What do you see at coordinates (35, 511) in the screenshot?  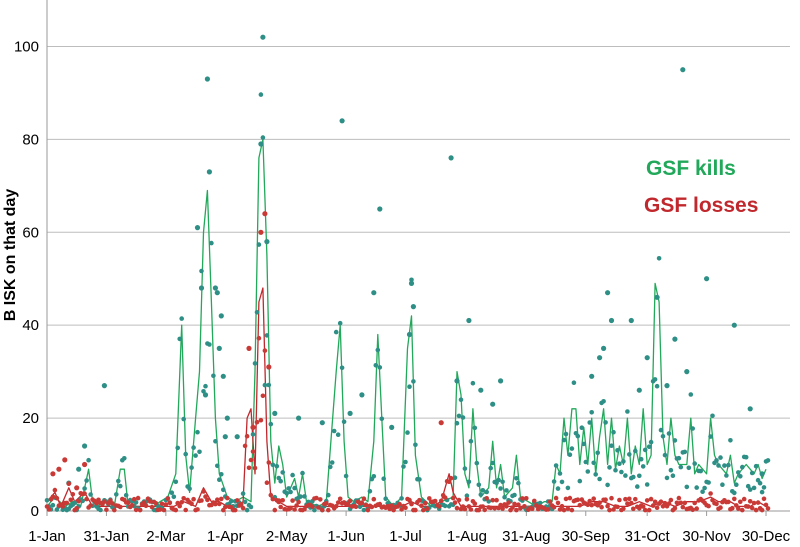 I see `y-tick-label: 0` at bounding box center [35, 511].